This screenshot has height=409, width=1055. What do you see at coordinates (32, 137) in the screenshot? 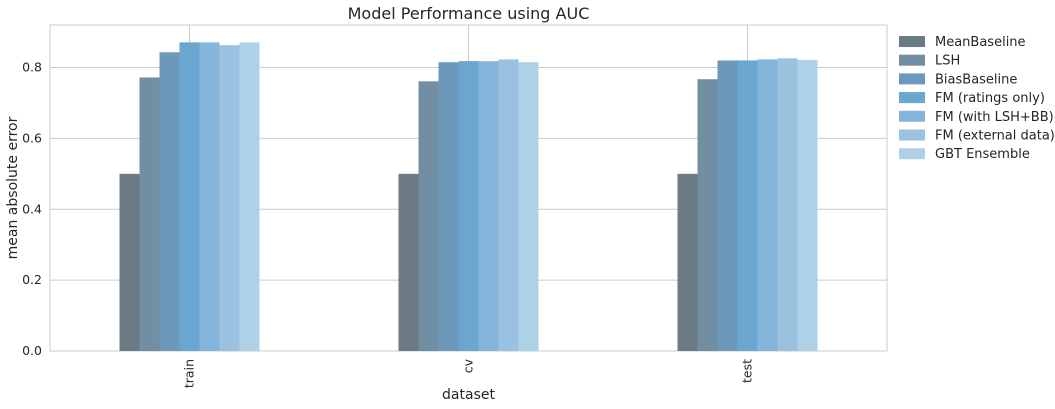
I see `y-tick-label: 0.6` at bounding box center [32, 137].